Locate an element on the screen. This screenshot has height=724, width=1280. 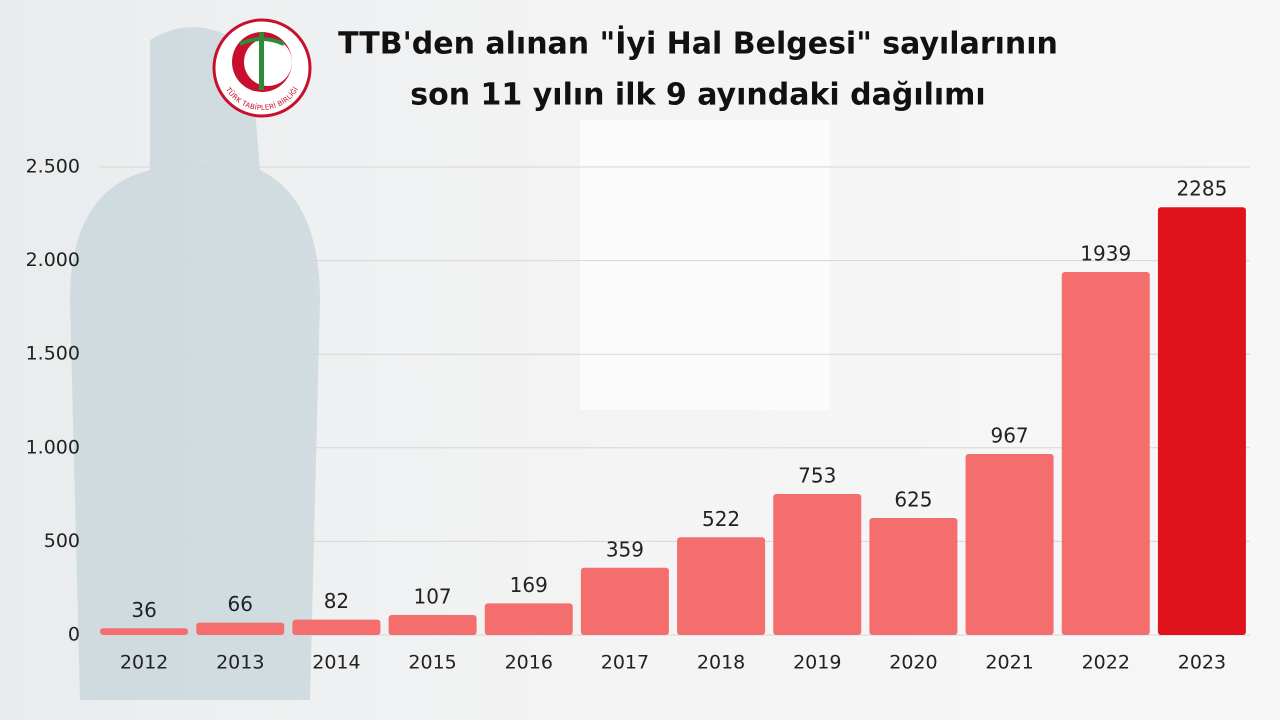
value-label: 753 is located at coordinates (817, 476).